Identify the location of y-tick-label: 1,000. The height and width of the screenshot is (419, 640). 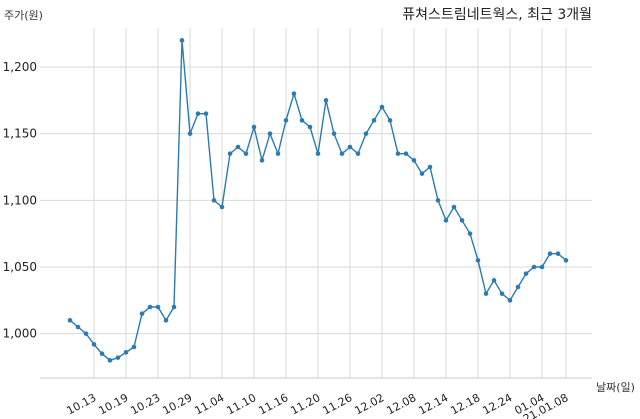
(20, 334).